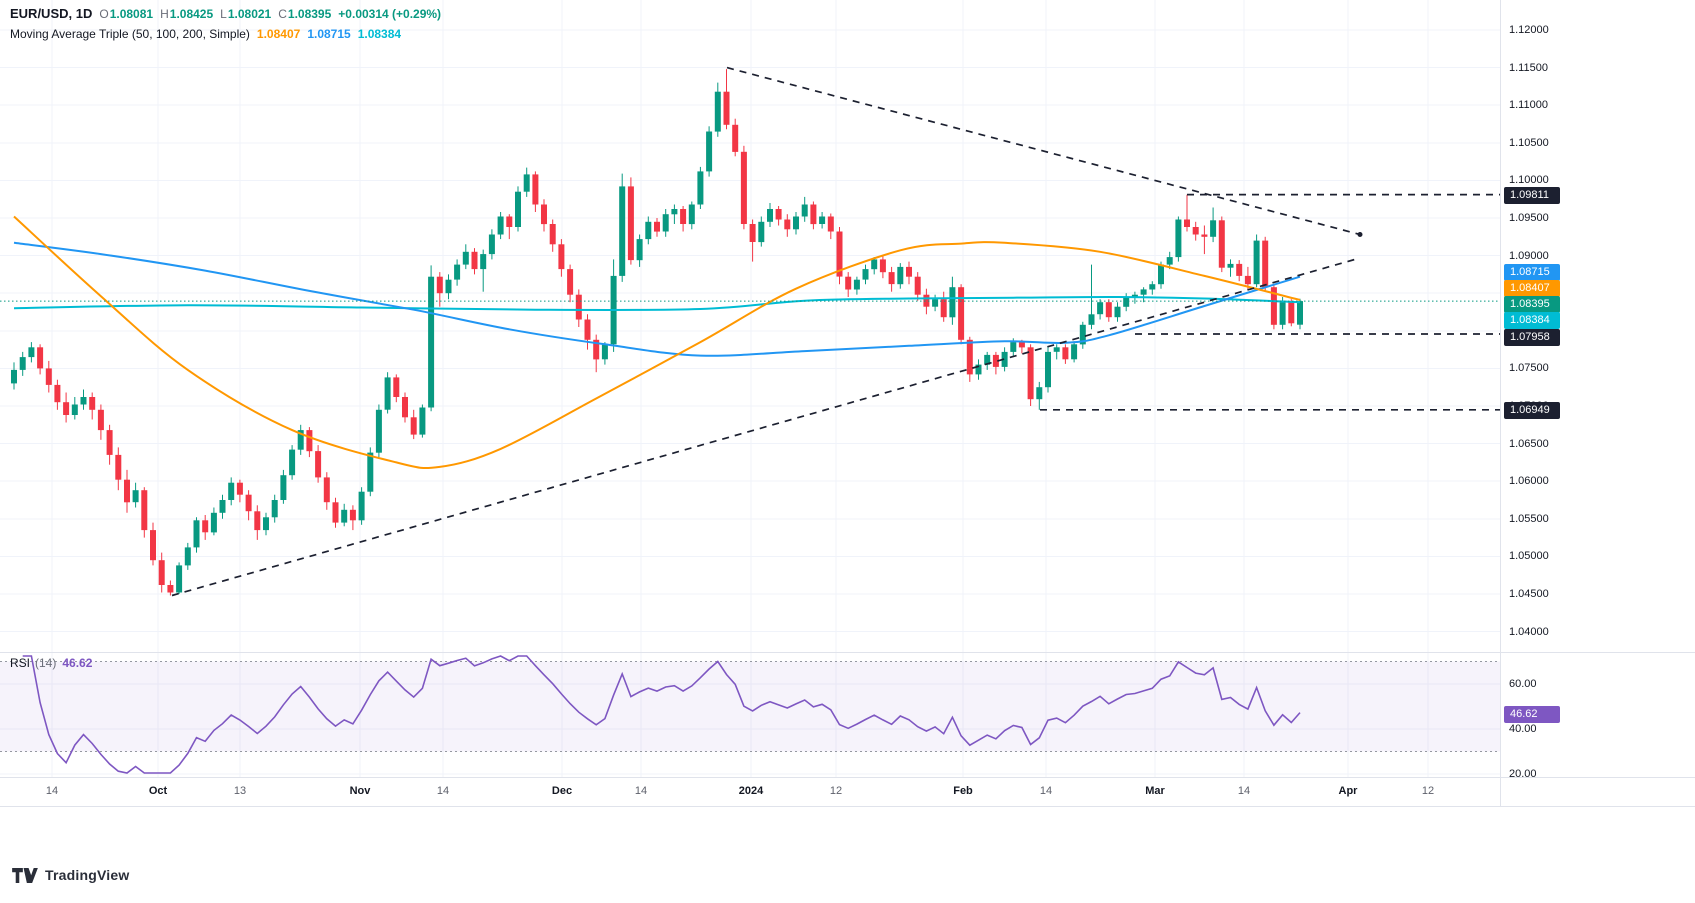  Describe the element at coordinates (360, 791) in the screenshot. I see `time-axis-label: Nov` at that location.